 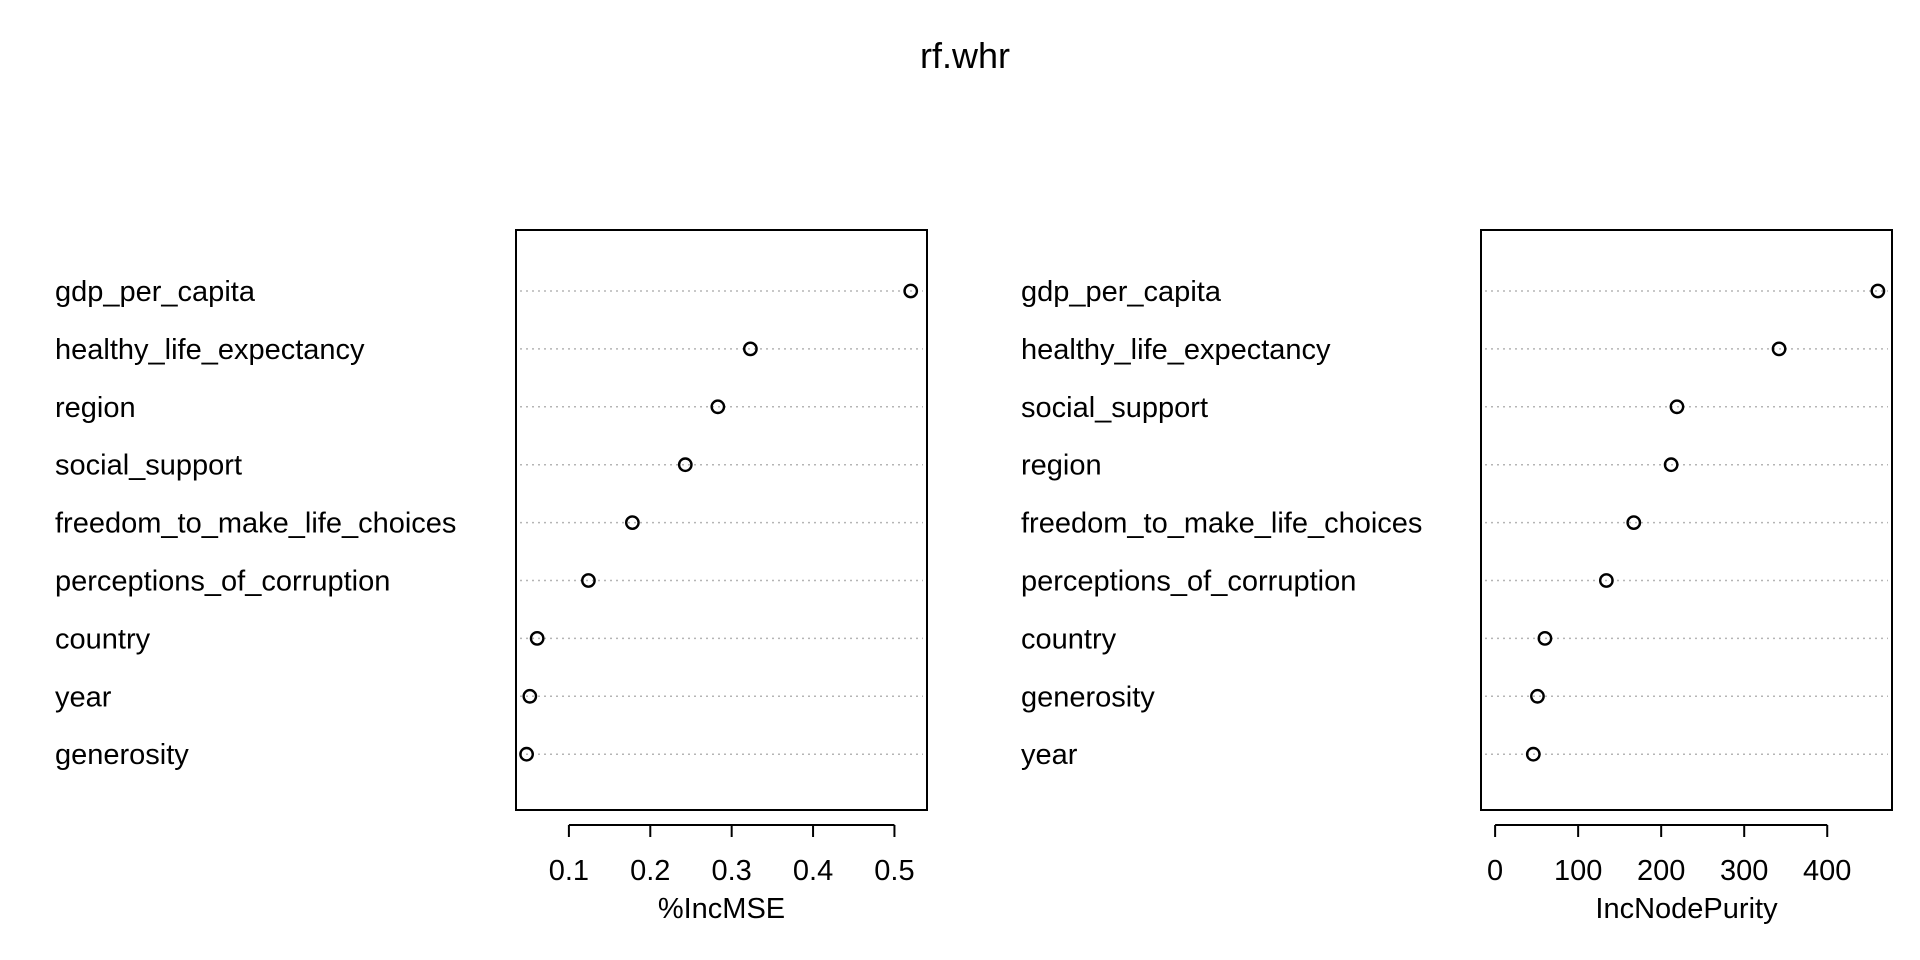 What do you see at coordinates (1827, 871) in the screenshot?
I see `x-tick-label: 400` at bounding box center [1827, 871].